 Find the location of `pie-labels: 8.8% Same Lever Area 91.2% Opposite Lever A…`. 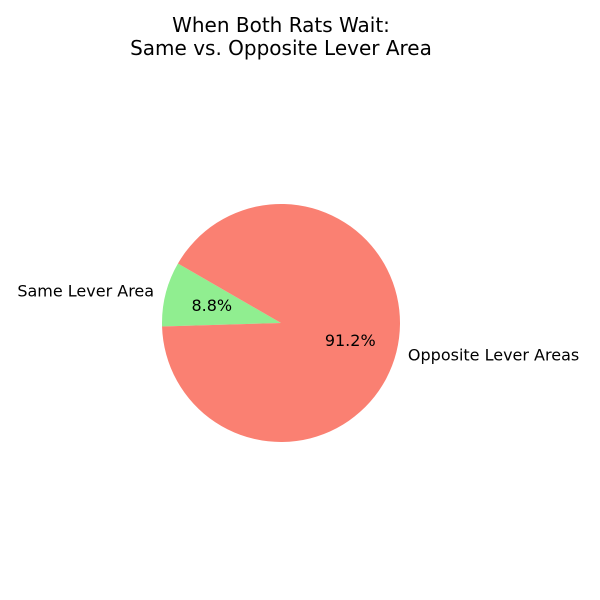

pie-labels: 8.8% Same Lever Area 91.2% Opposite Lever A… is located at coordinates (298, 322).